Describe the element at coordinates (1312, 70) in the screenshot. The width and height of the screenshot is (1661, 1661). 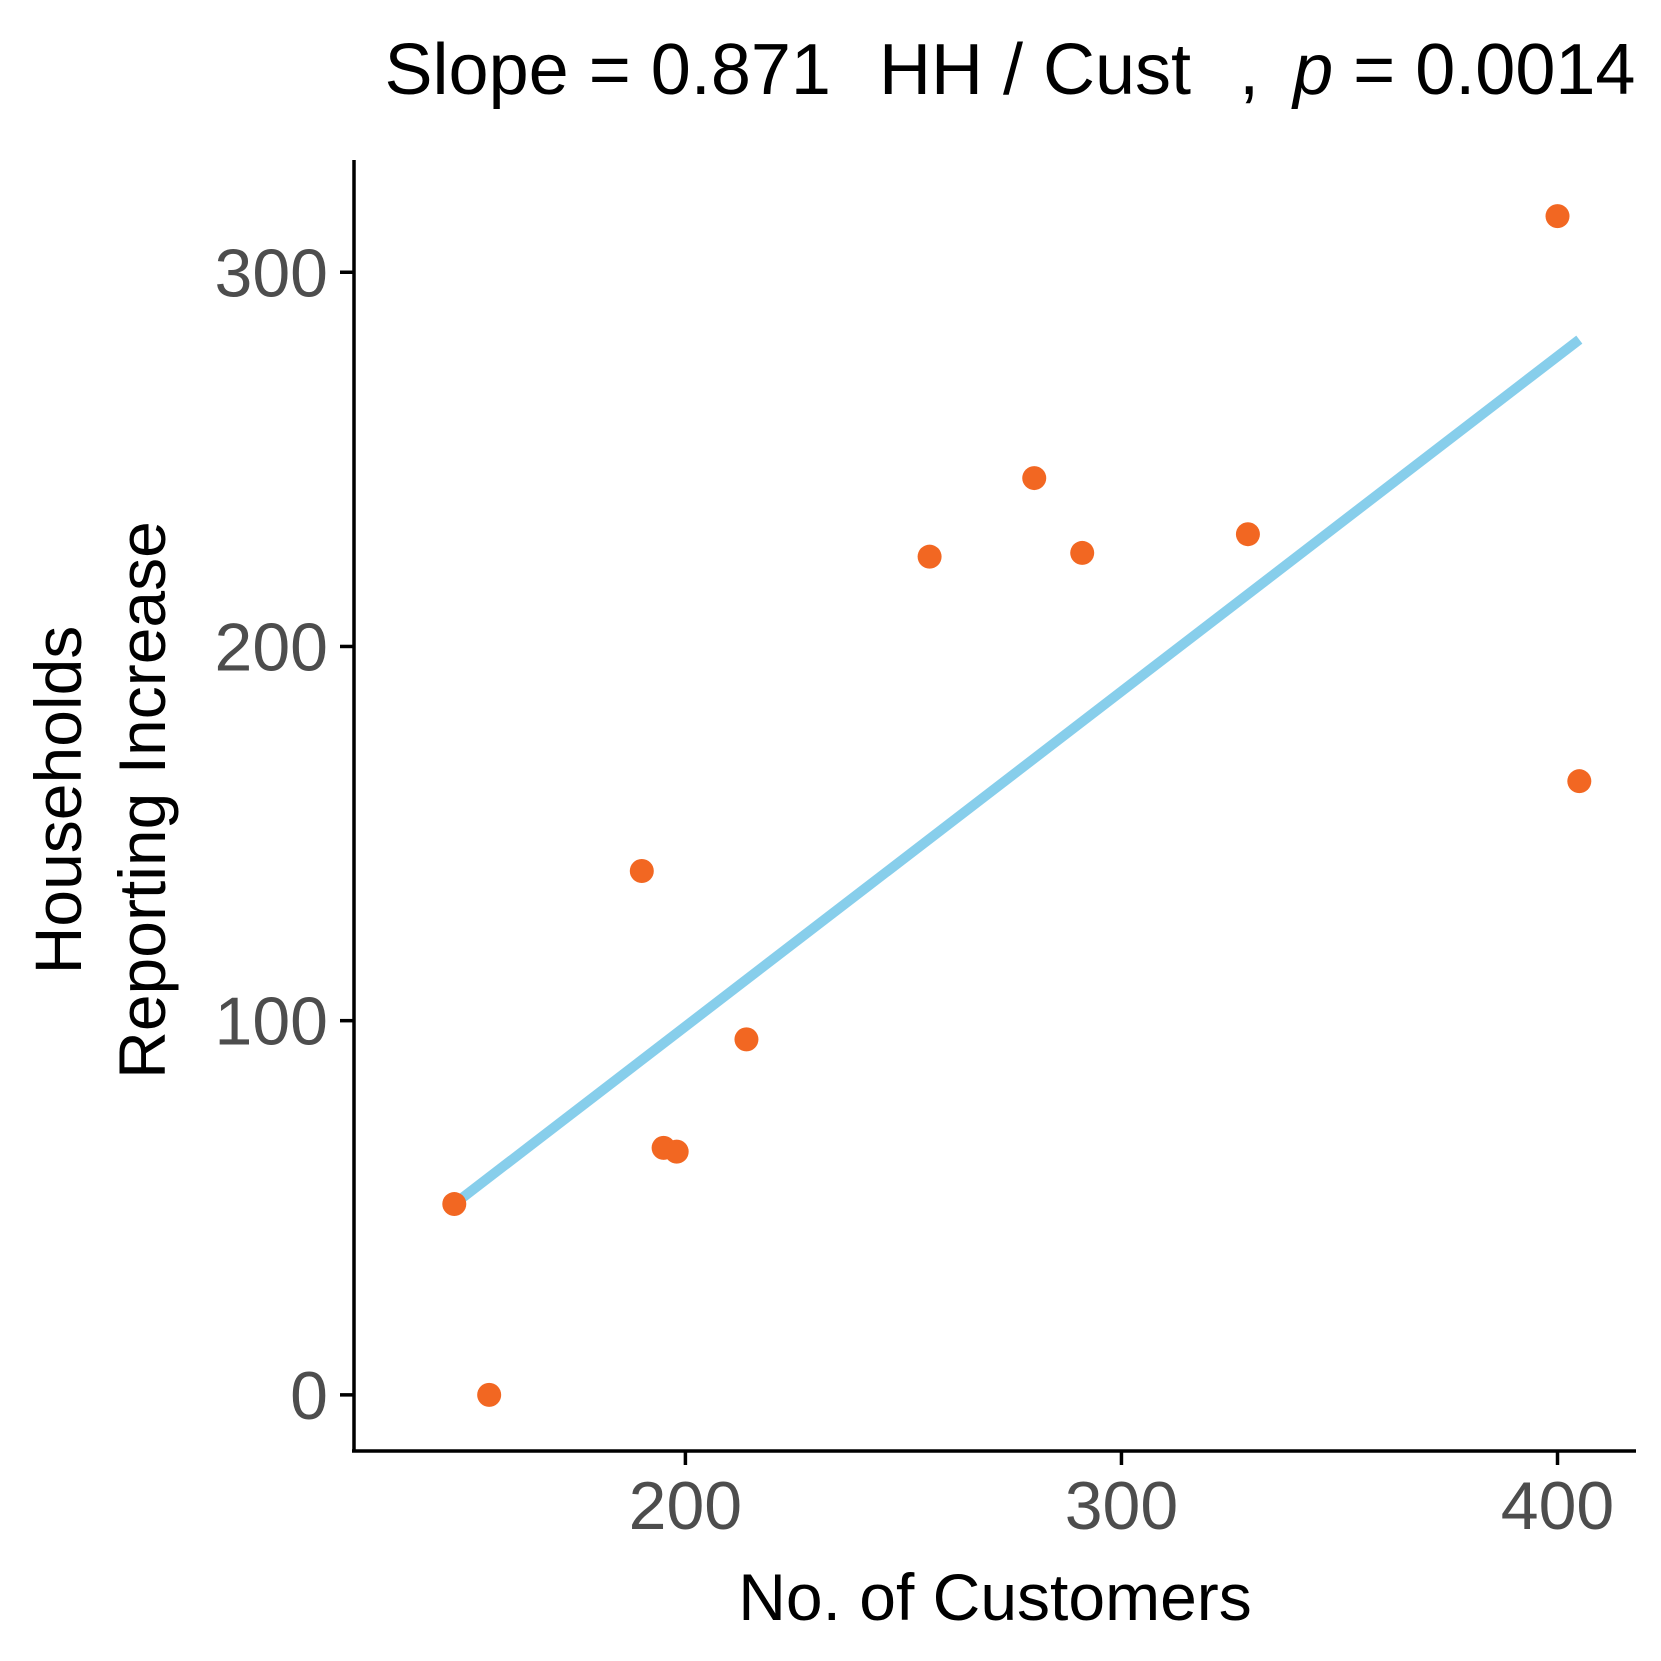
I see `title-p-label: p` at that location.